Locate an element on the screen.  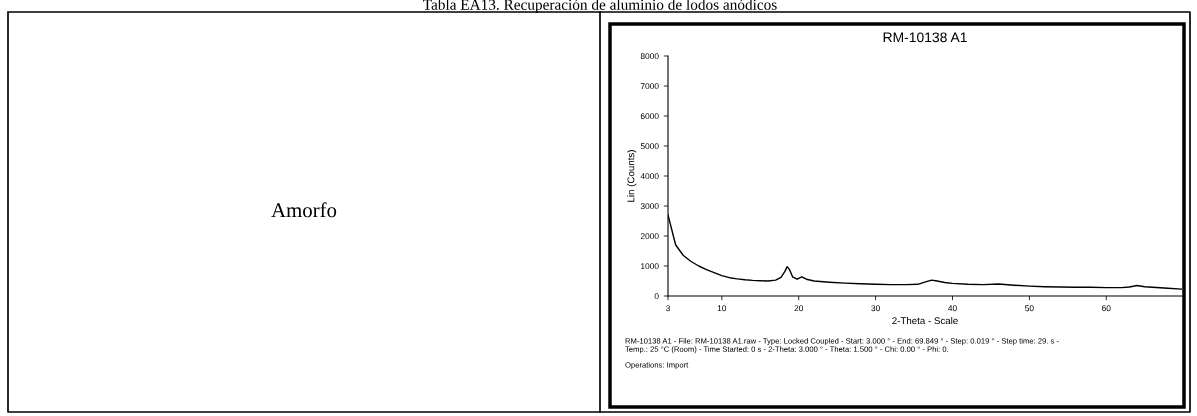
y-tick-label: 7000 is located at coordinates (649, 86).